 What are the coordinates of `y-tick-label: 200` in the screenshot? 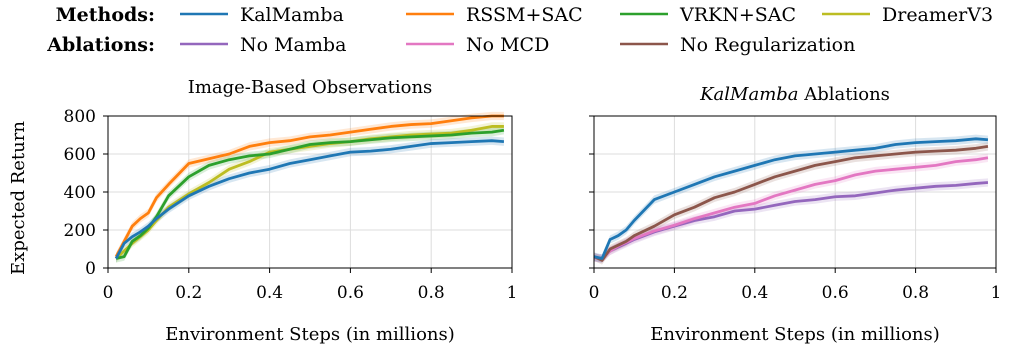 It's located at (80, 231).